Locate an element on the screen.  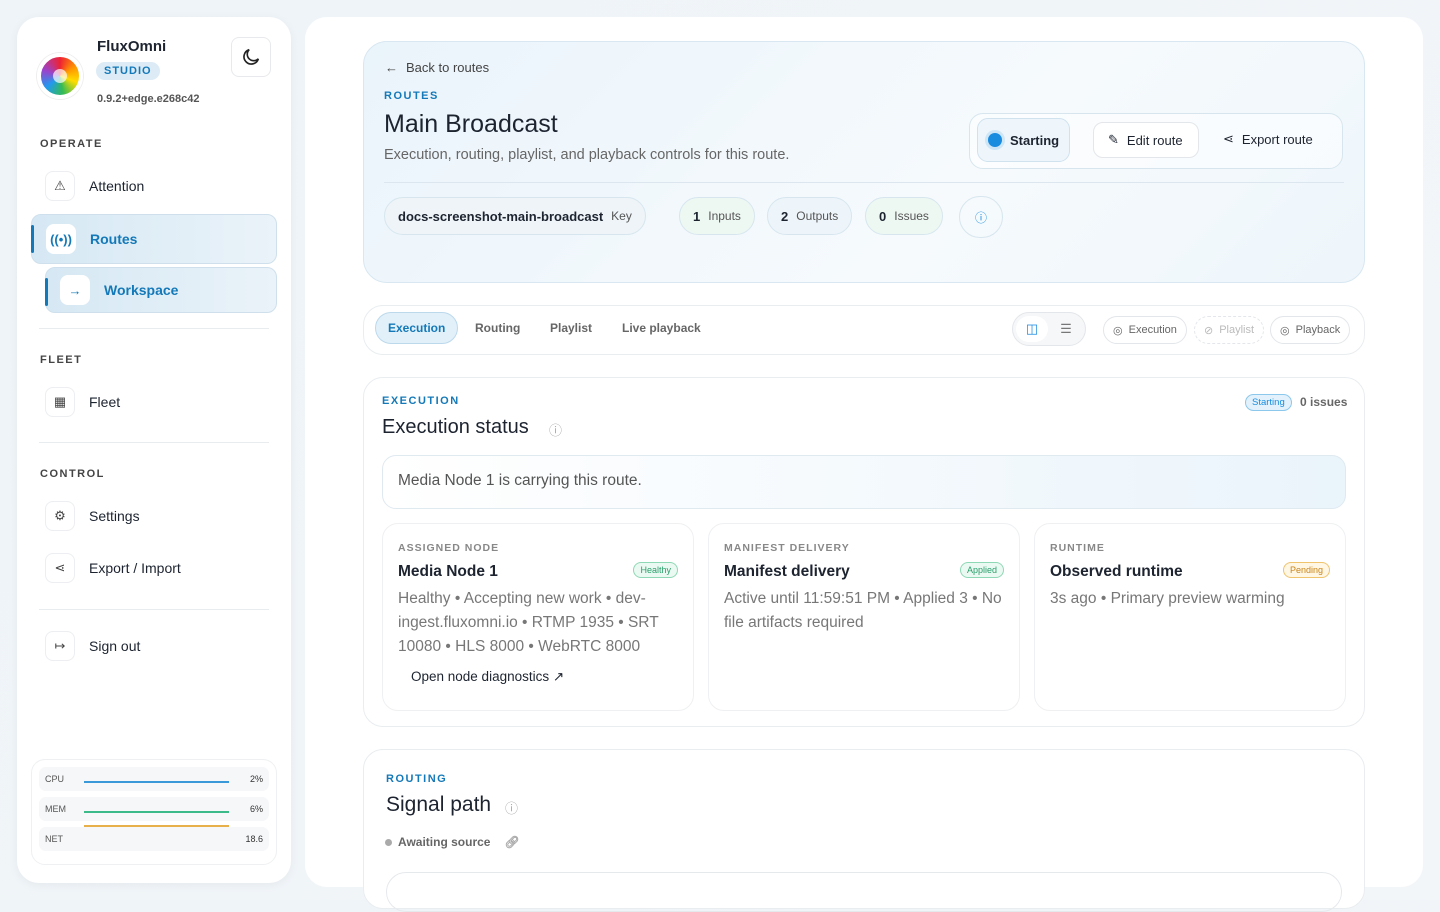
section-title: Signal path is located at coordinates (439, 804).